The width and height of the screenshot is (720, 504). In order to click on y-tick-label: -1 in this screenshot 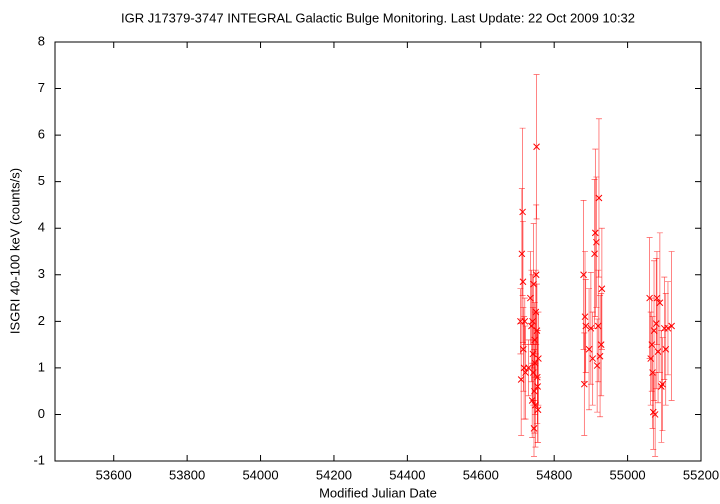, I will do `click(39, 459)`.